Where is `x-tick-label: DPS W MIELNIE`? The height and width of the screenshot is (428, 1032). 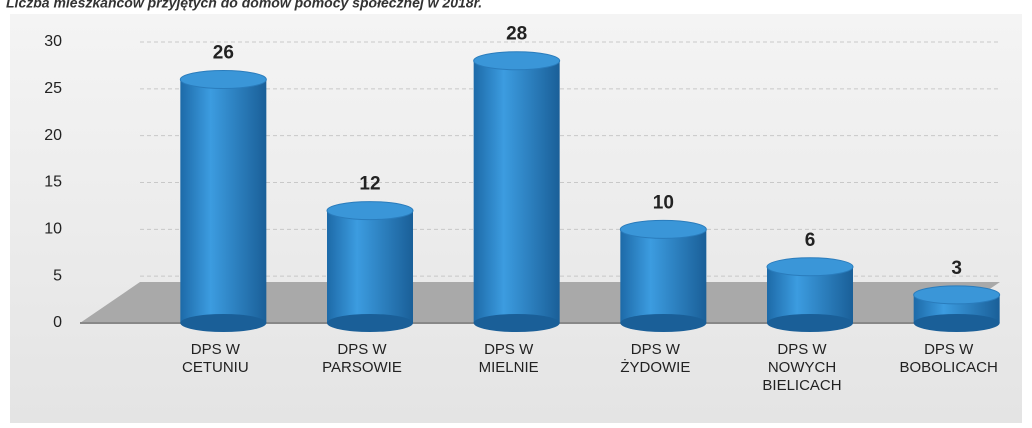 x-tick-label: DPS W MIELNIE is located at coordinates (508, 358).